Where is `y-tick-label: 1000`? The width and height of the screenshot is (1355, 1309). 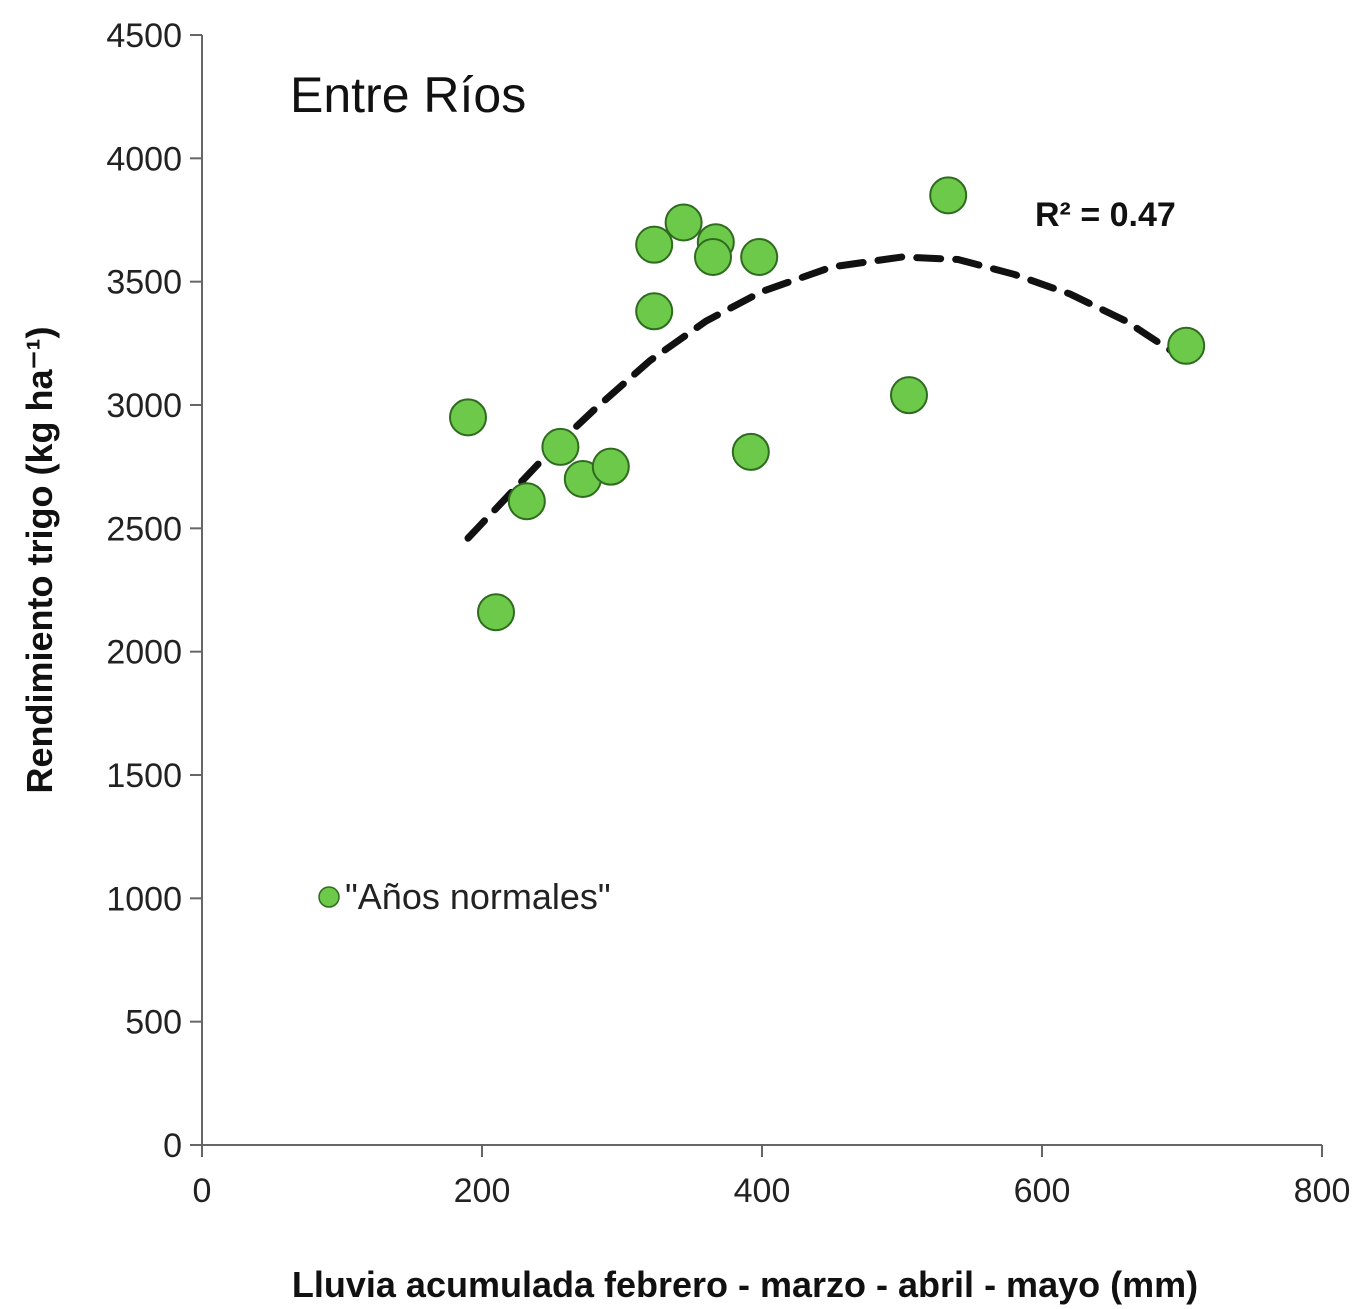
y-tick-label: 1000 is located at coordinates (144, 899).